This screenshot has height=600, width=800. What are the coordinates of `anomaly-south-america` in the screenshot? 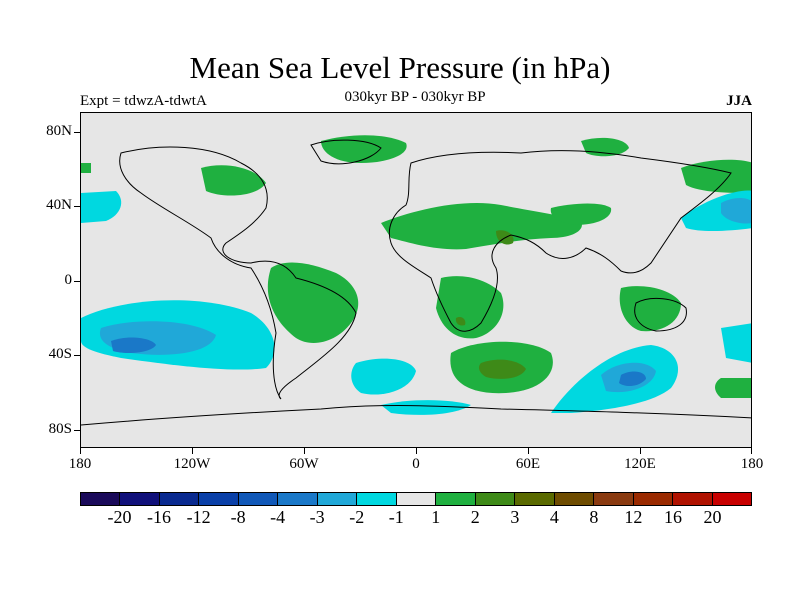 It's located at (313, 302).